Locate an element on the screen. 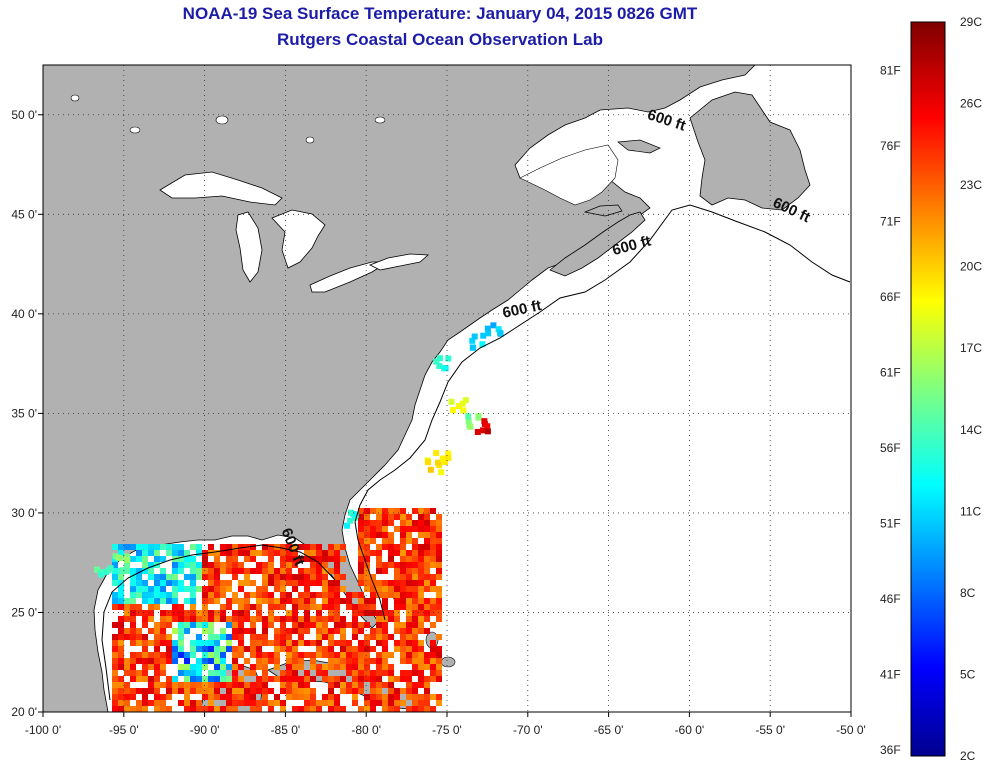 The width and height of the screenshot is (984, 770). y-tick-label: 50 0' is located at coordinates (24, 115).